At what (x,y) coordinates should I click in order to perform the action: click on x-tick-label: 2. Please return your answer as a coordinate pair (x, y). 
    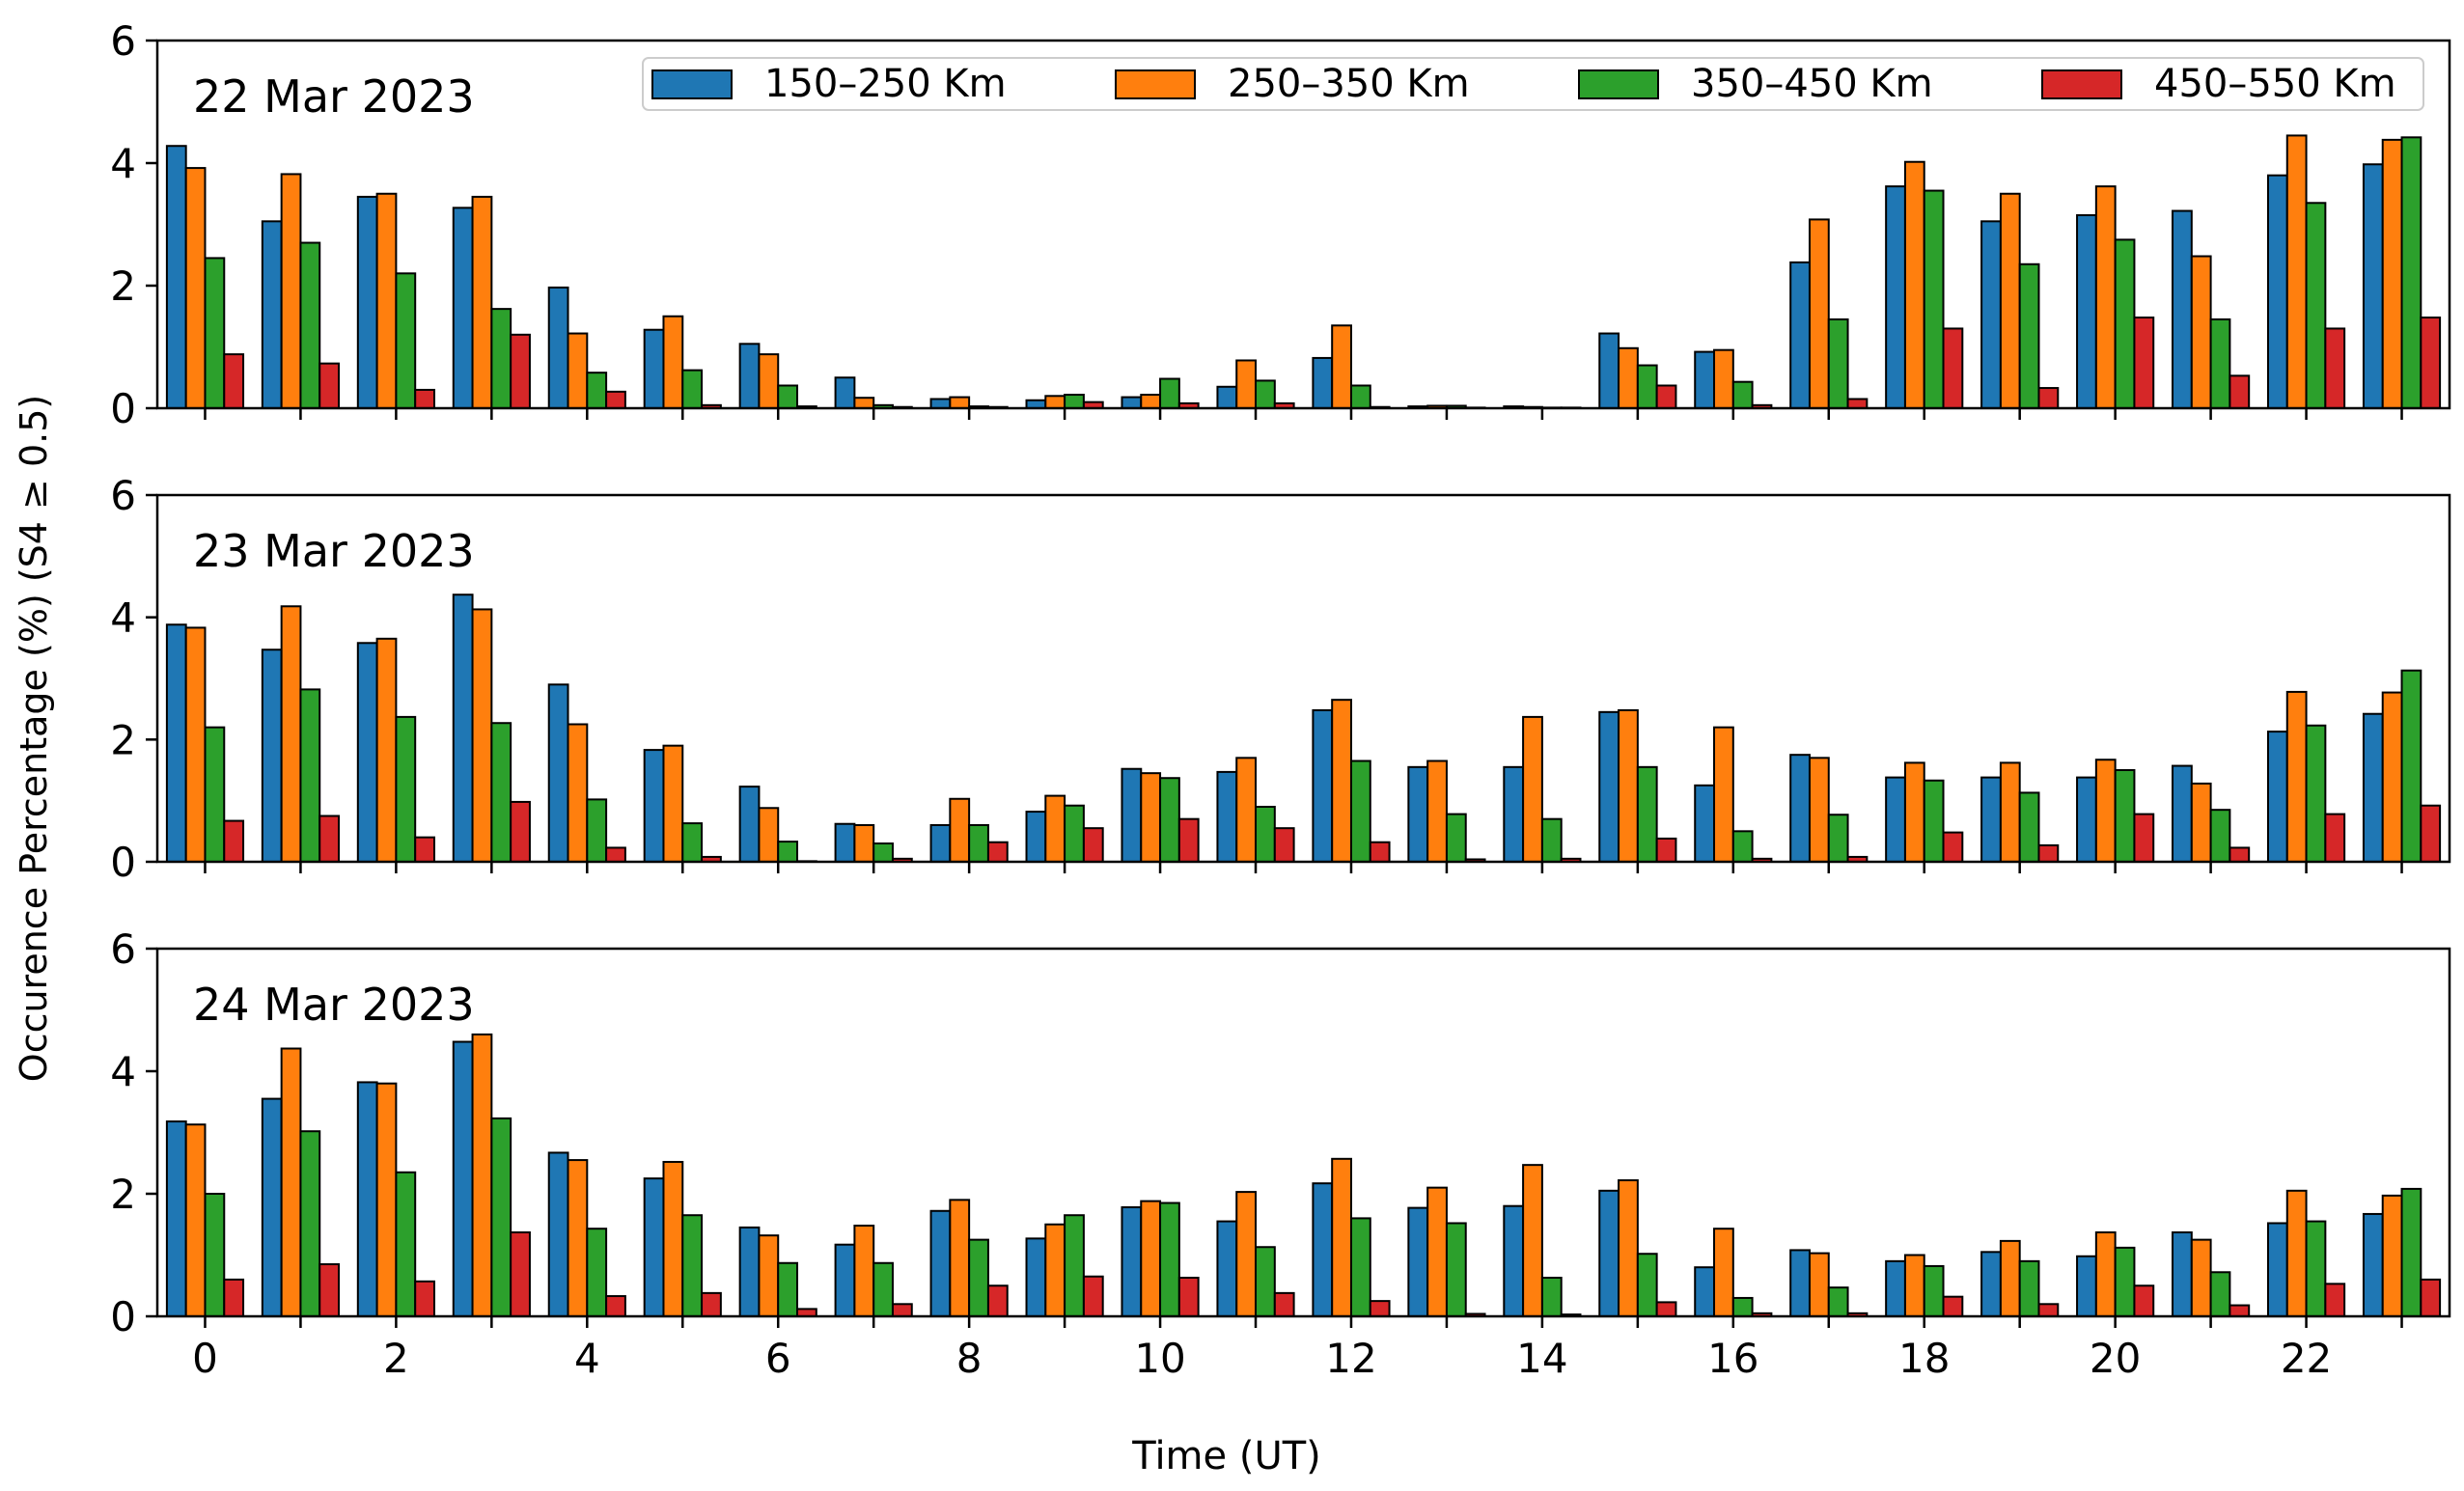
    Looking at the image, I should click on (396, 1358).